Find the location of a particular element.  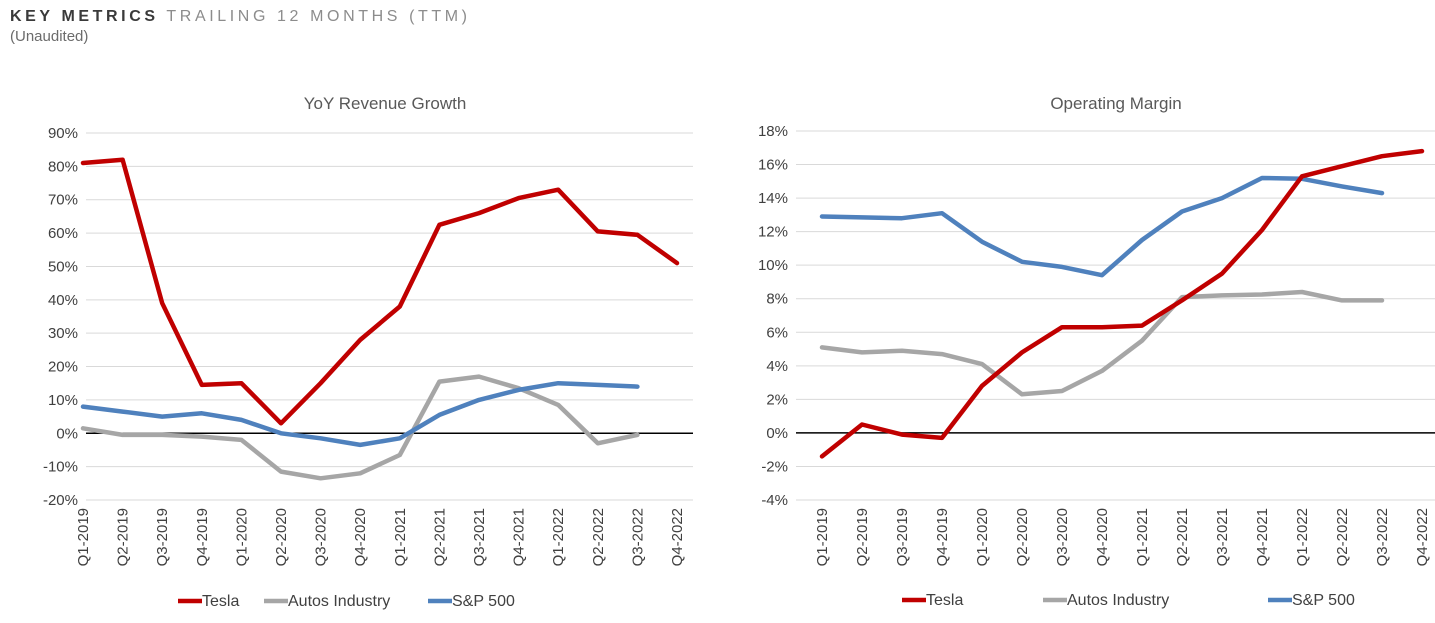

y-tick-label: 90% is located at coordinates (63, 133).